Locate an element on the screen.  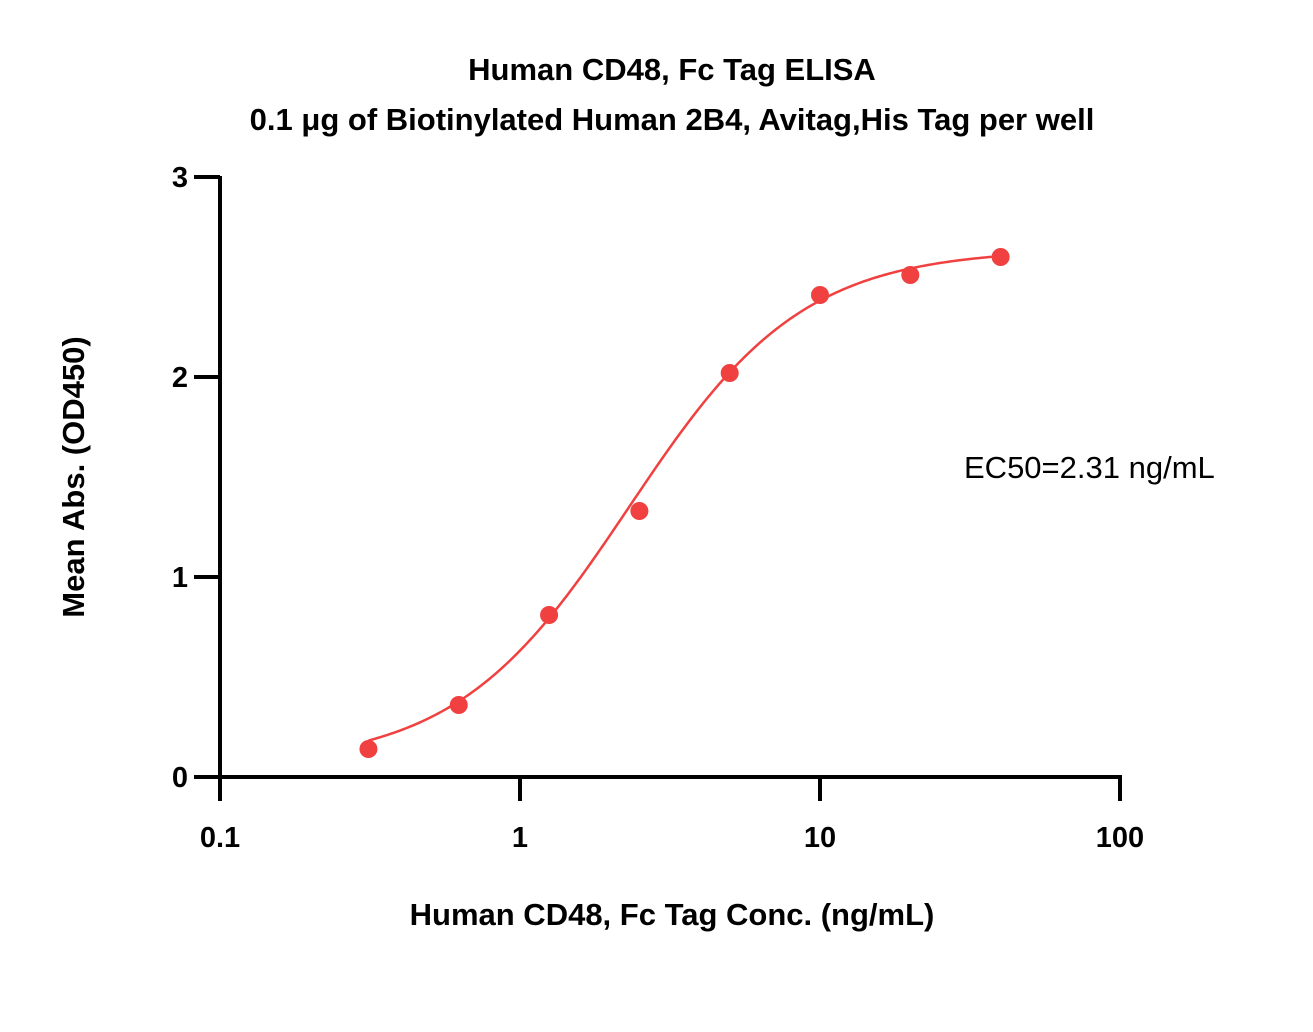
y-tick-label-3: 3 is located at coordinates (180, 178).